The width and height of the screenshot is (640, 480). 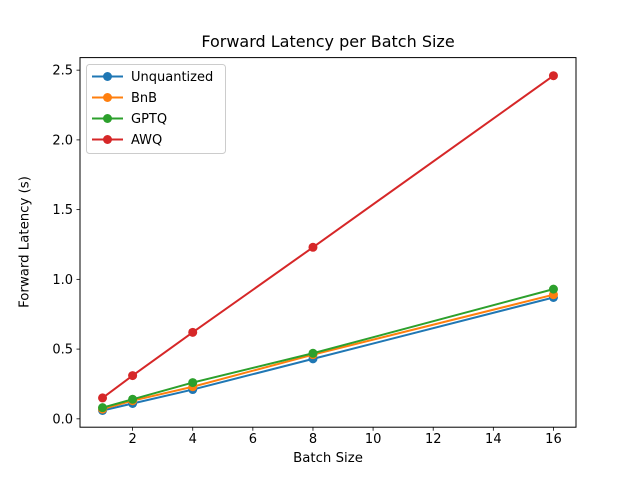 What do you see at coordinates (107, 139) in the screenshot?
I see `legend-marker-awq` at bounding box center [107, 139].